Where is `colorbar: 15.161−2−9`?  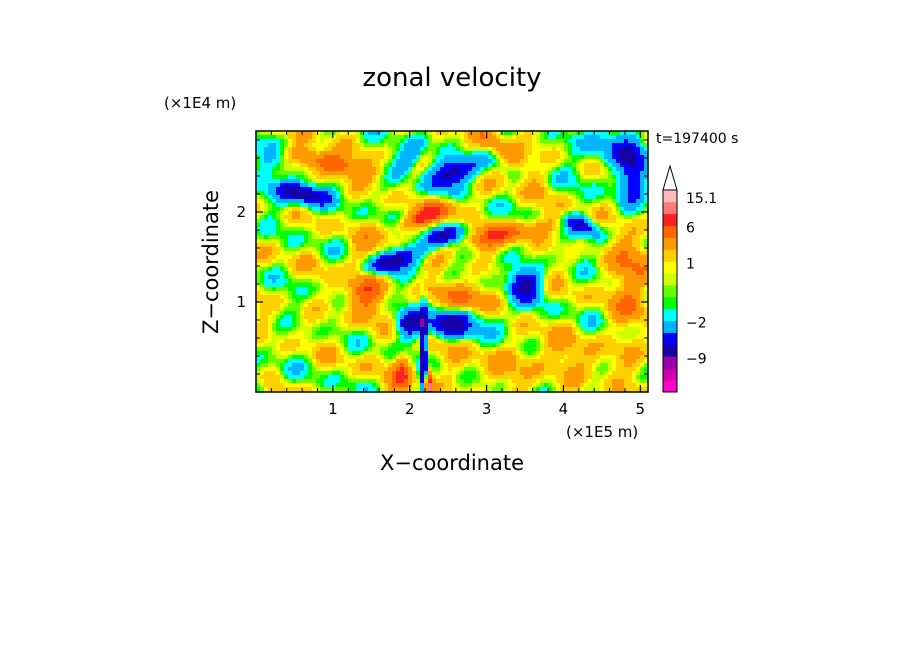
colorbar: 15.161−2−9 is located at coordinates (689, 278).